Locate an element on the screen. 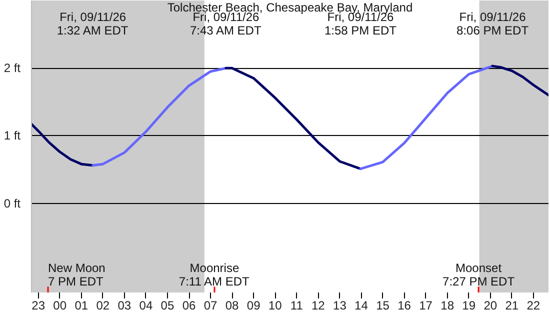 Image resolution: width=550 pixels, height=312 pixels. x-tick-label: 15 is located at coordinates (383, 305).